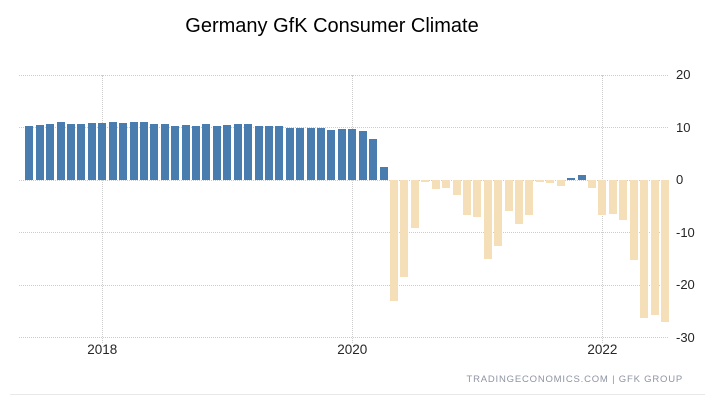 The width and height of the screenshot is (714, 400). What do you see at coordinates (332, 26) in the screenshot?
I see `chart-title: Germany GfK Consumer Climate` at bounding box center [332, 26].